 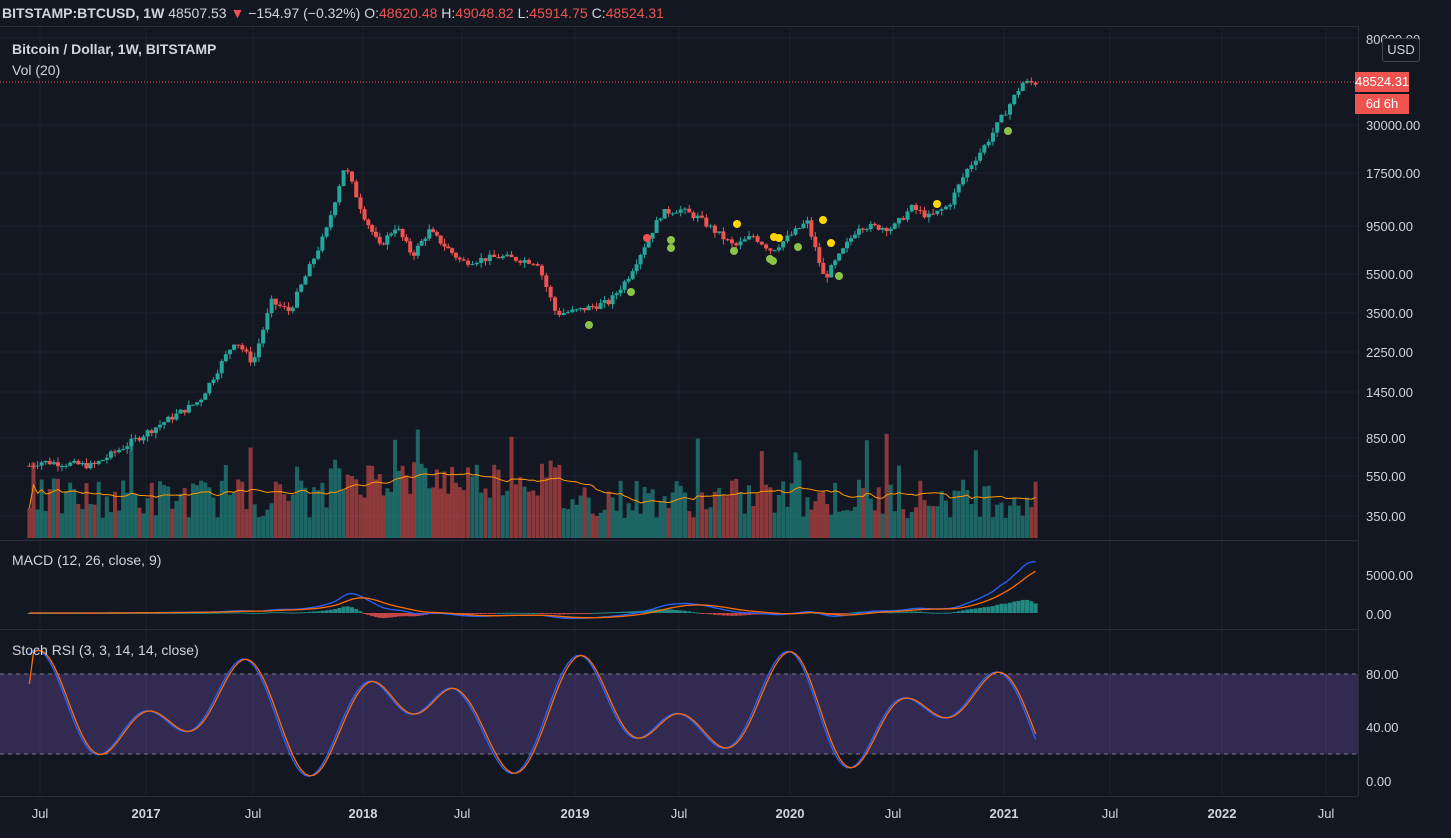 What do you see at coordinates (1389, 392) in the screenshot?
I see `price-tick: 1450.00` at bounding box center [1389, 392].